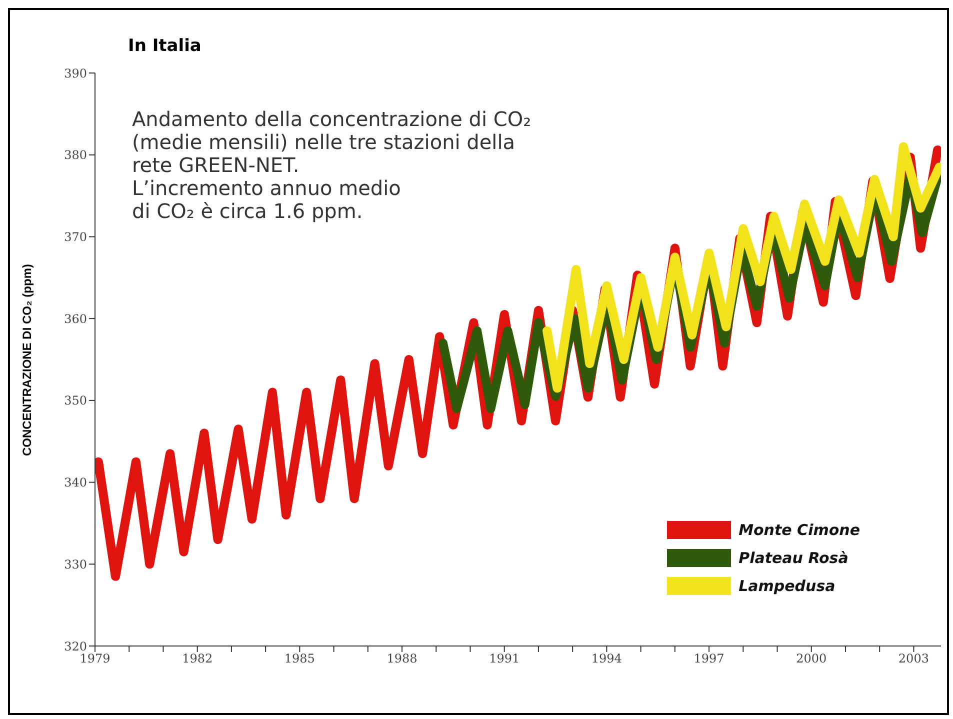 This screenshot has width=953, height=719. I want to click on y-tick-label: 340, so click(75, 483).